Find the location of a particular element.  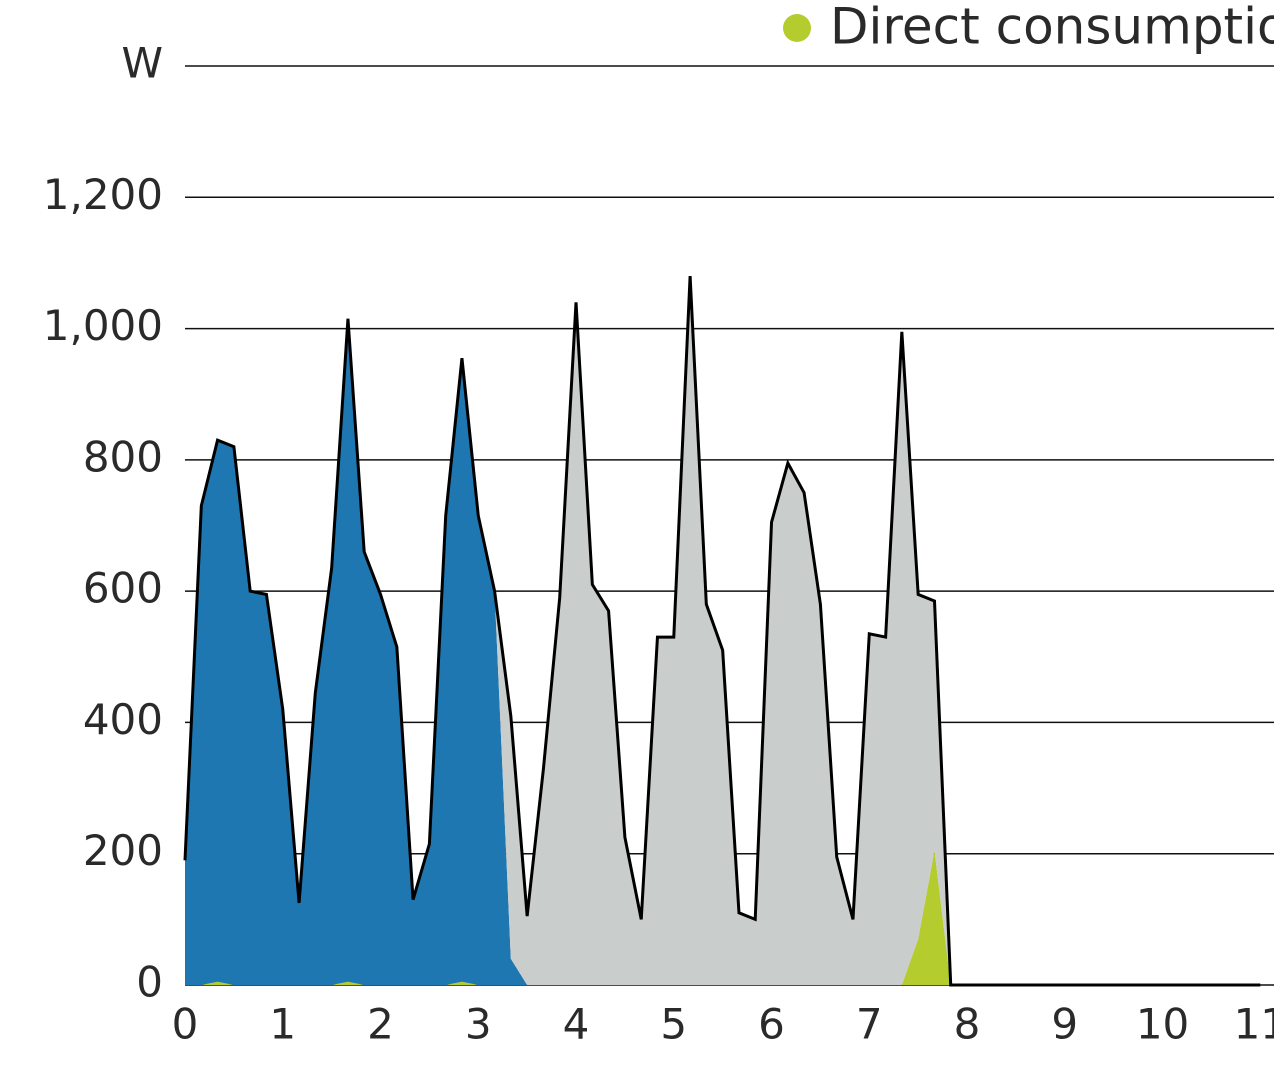

y-tick-label: 400 is located at coordinates (123, 719).